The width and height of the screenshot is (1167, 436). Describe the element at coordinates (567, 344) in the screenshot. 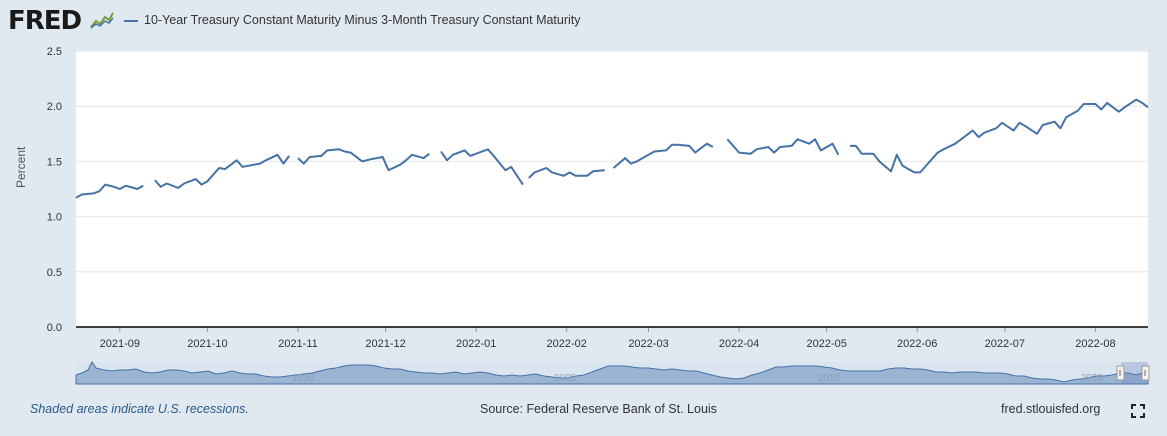

I see `x-tick-label: 2022-02` at that location.